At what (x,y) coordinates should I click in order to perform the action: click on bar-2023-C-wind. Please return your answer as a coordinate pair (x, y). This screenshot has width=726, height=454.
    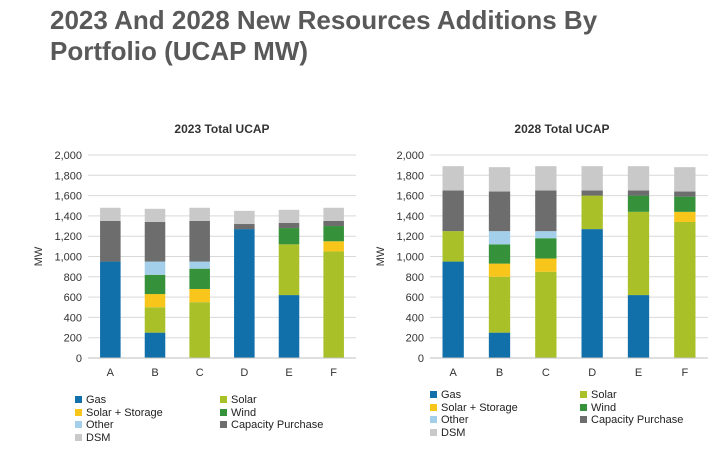
    Looking at the image, I should click on (199, 278).